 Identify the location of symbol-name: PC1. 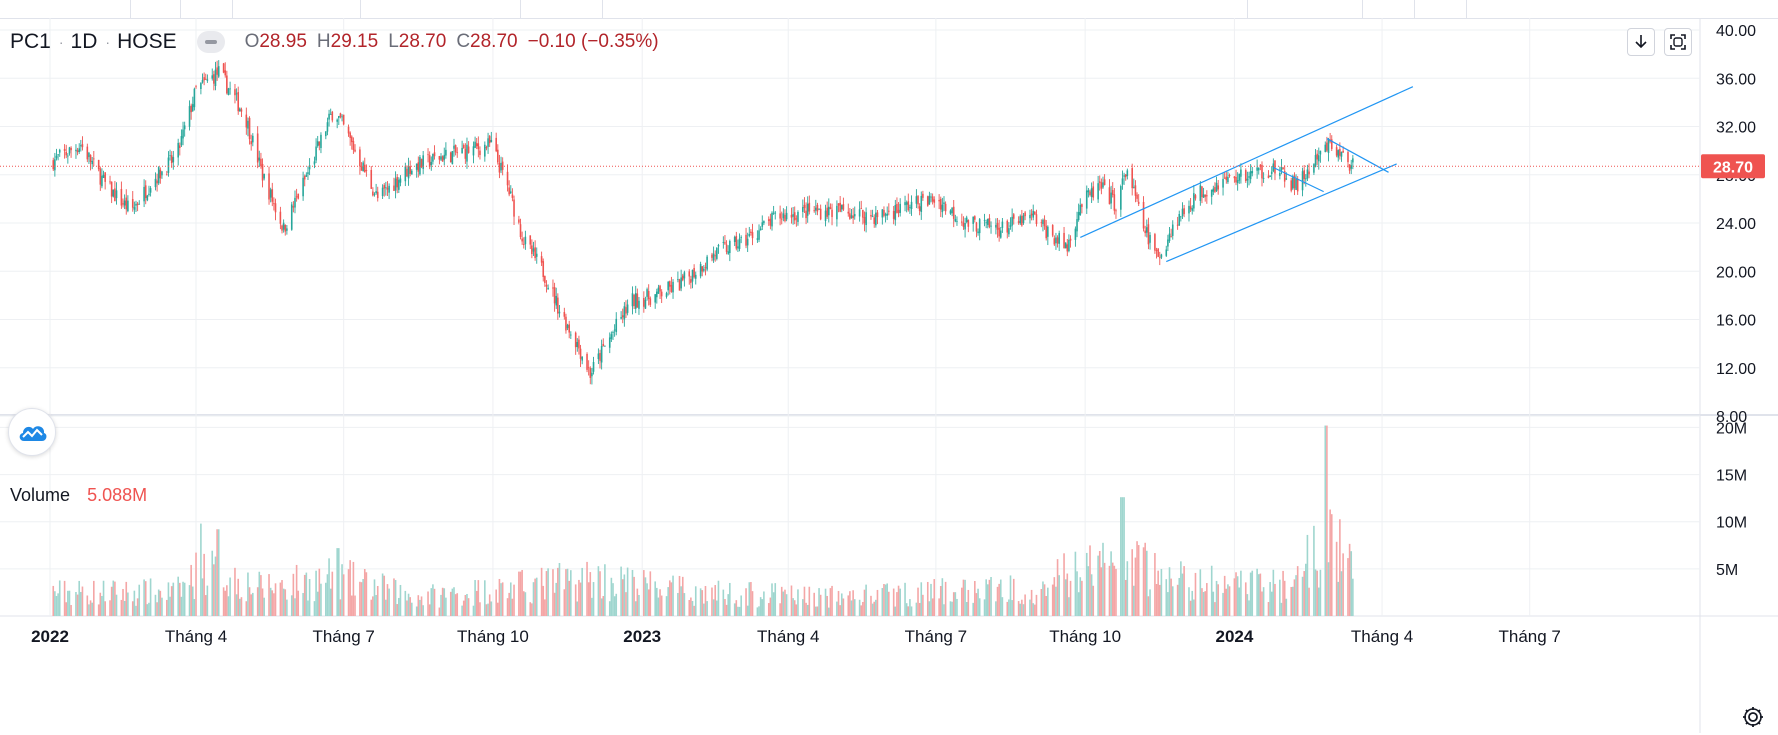
(30, 41).